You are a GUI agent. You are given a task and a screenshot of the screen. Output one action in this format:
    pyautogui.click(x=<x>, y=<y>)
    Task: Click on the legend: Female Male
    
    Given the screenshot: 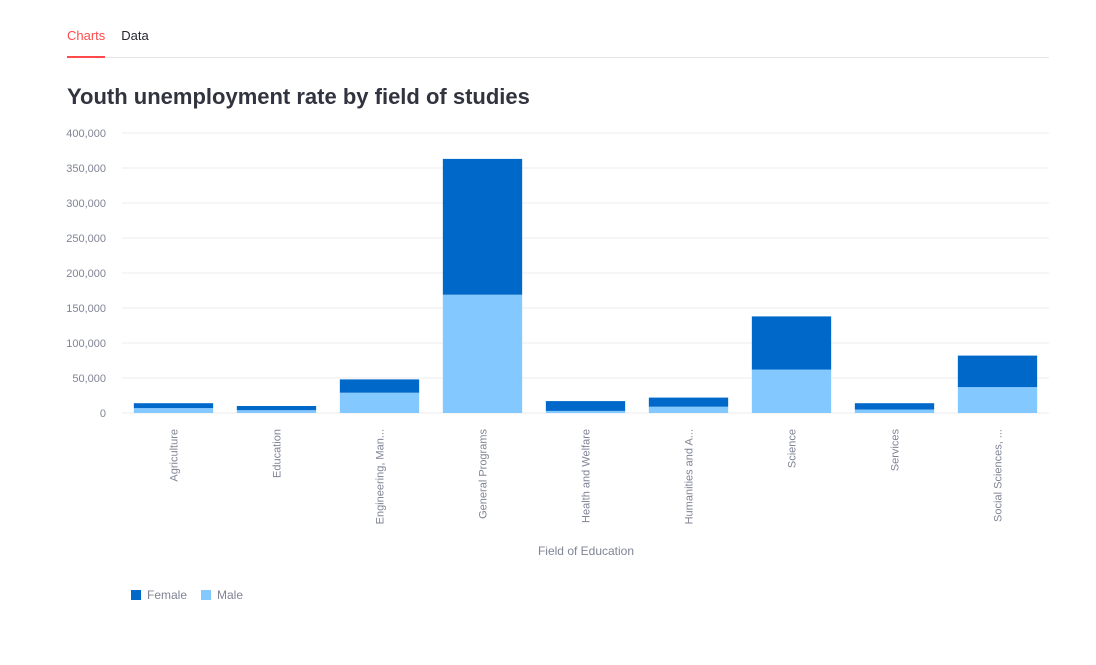 What is the action you would take?
    pyautogui.click(x=194, y=595)
    